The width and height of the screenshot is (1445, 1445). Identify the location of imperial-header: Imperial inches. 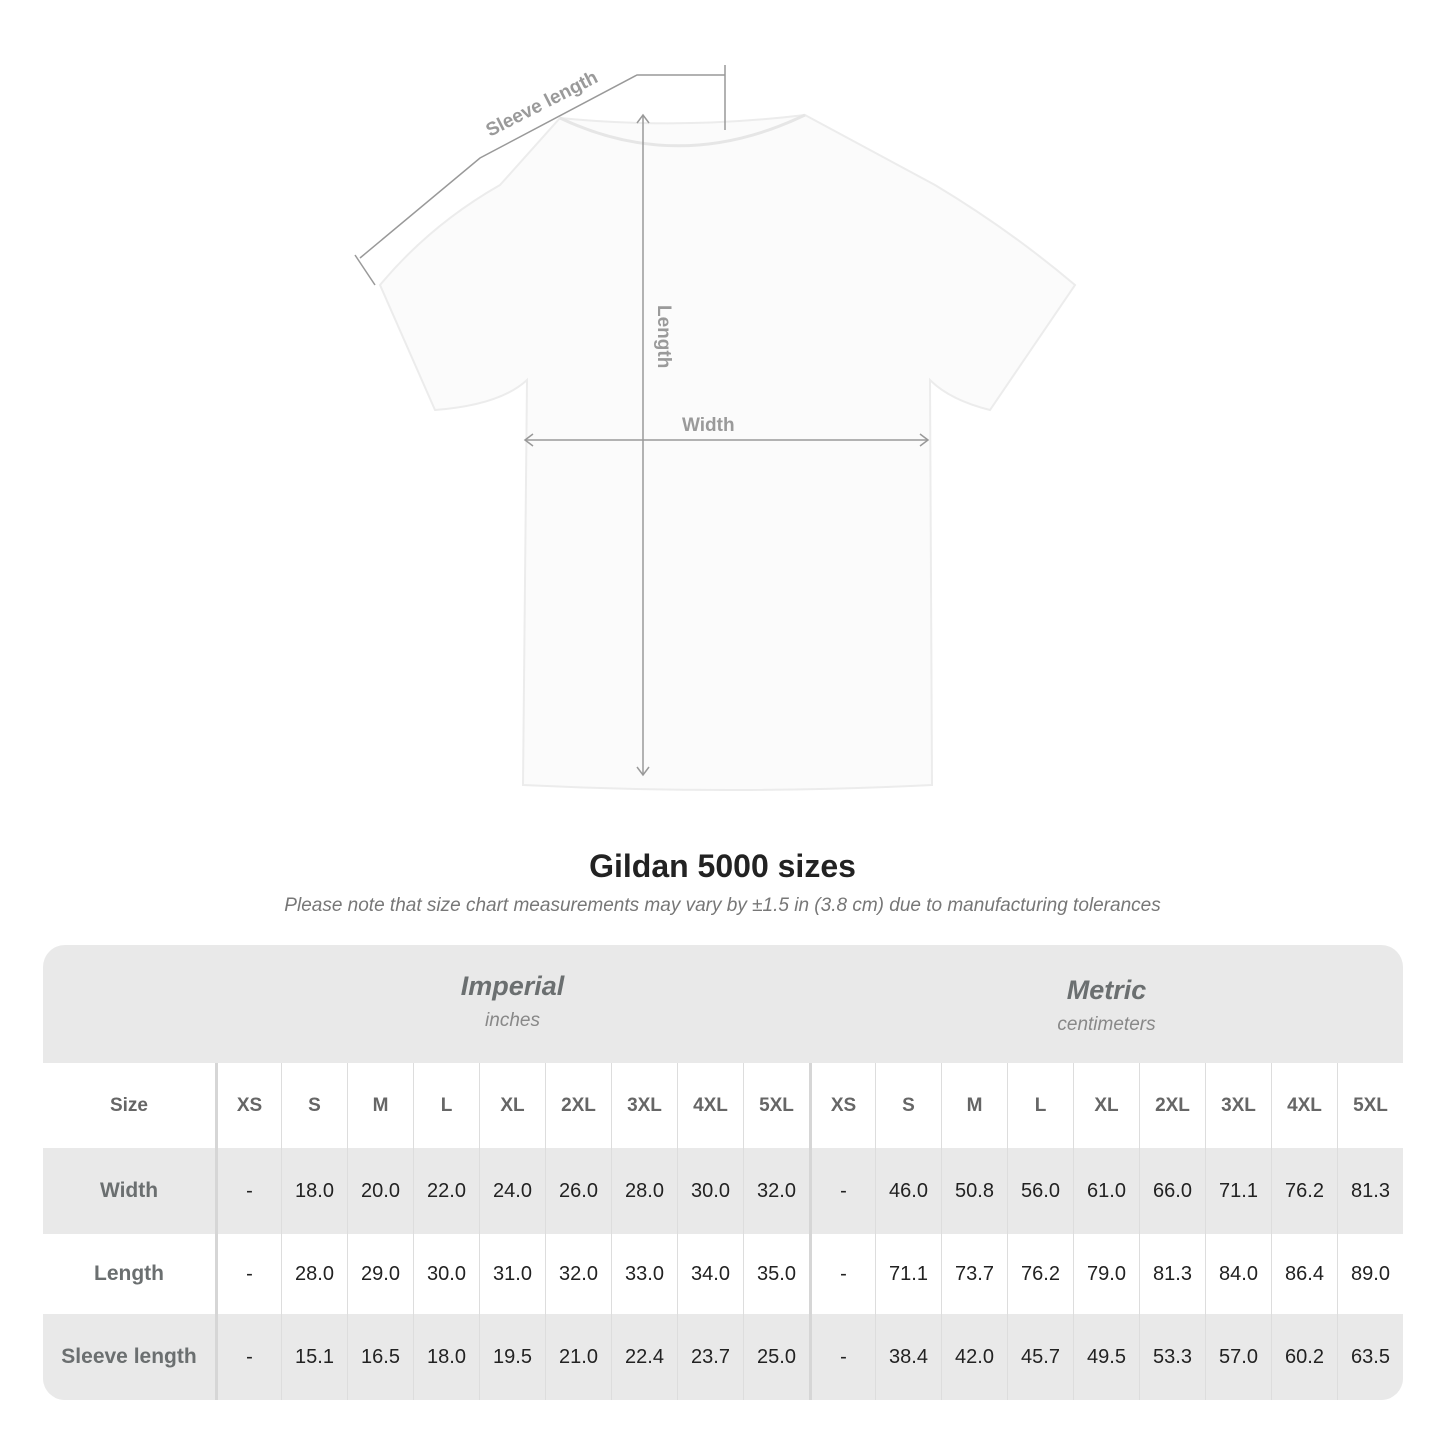
(512, 1004).